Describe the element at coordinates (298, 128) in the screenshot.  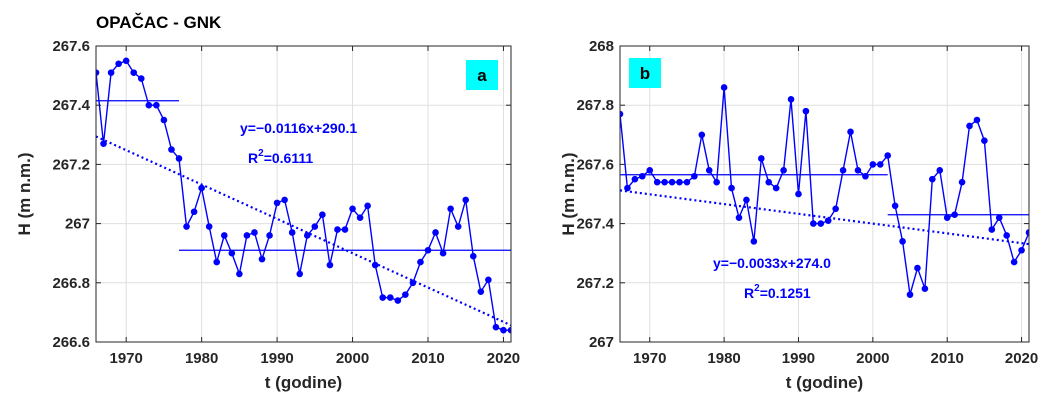
I see `trend-equation: y=−0.0116x+290.1` at that location.